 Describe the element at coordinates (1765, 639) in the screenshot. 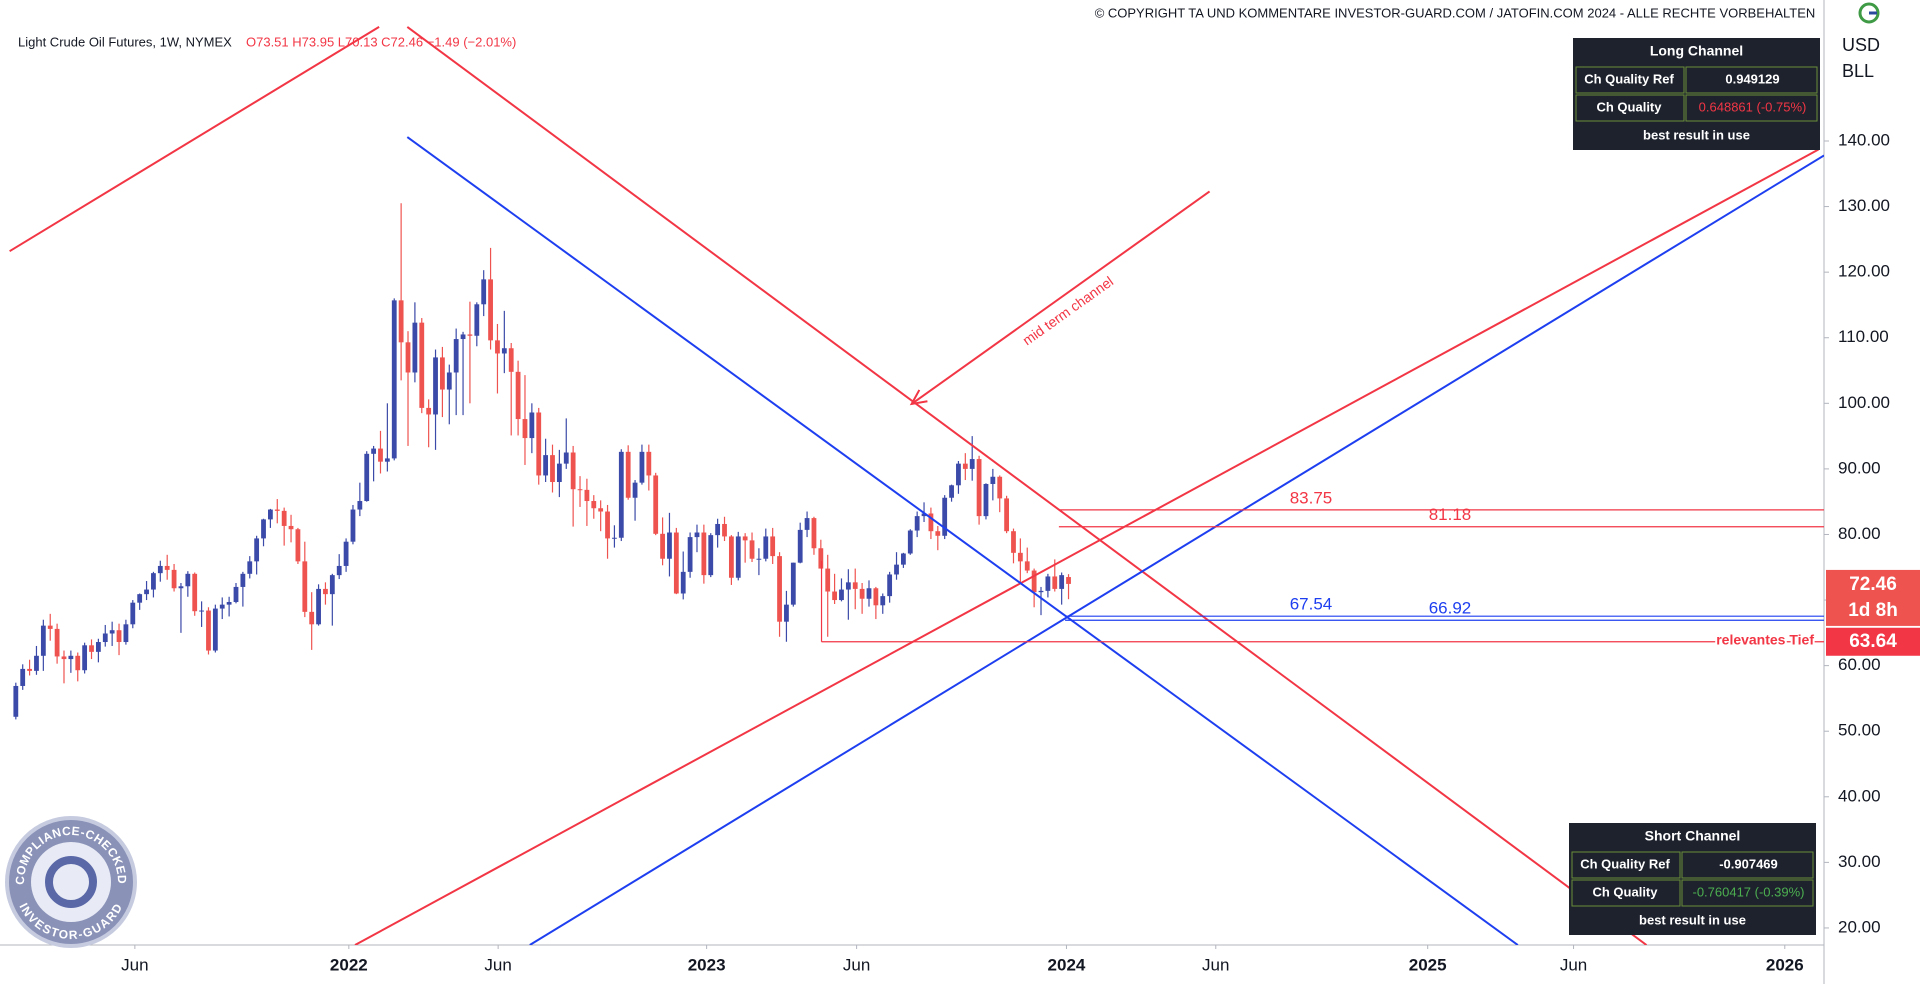

I see `level-name: relevantes Tief` at that location.